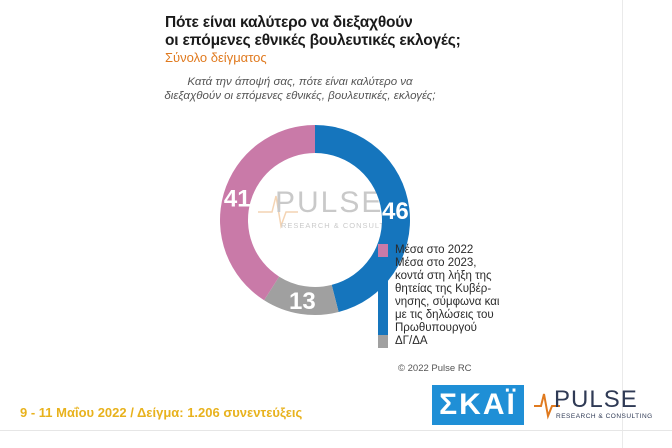 The image size is (672, 448). Describe the element at coordinates (443, 289) in the screenshot. I see `legend-text-line: θητείας της Κυβέρ-` at that location.